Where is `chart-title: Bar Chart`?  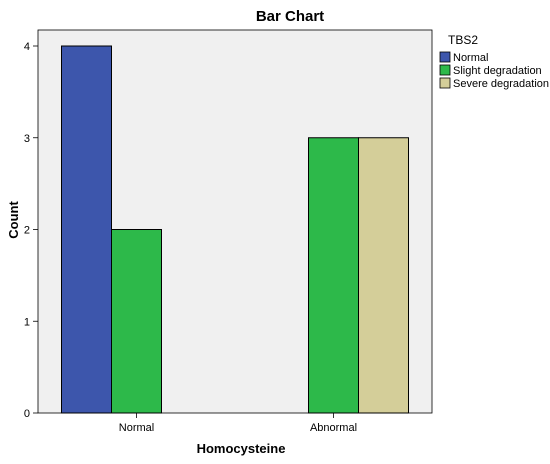 chart-title: Bar Chart is located at coordinates (290, 16).